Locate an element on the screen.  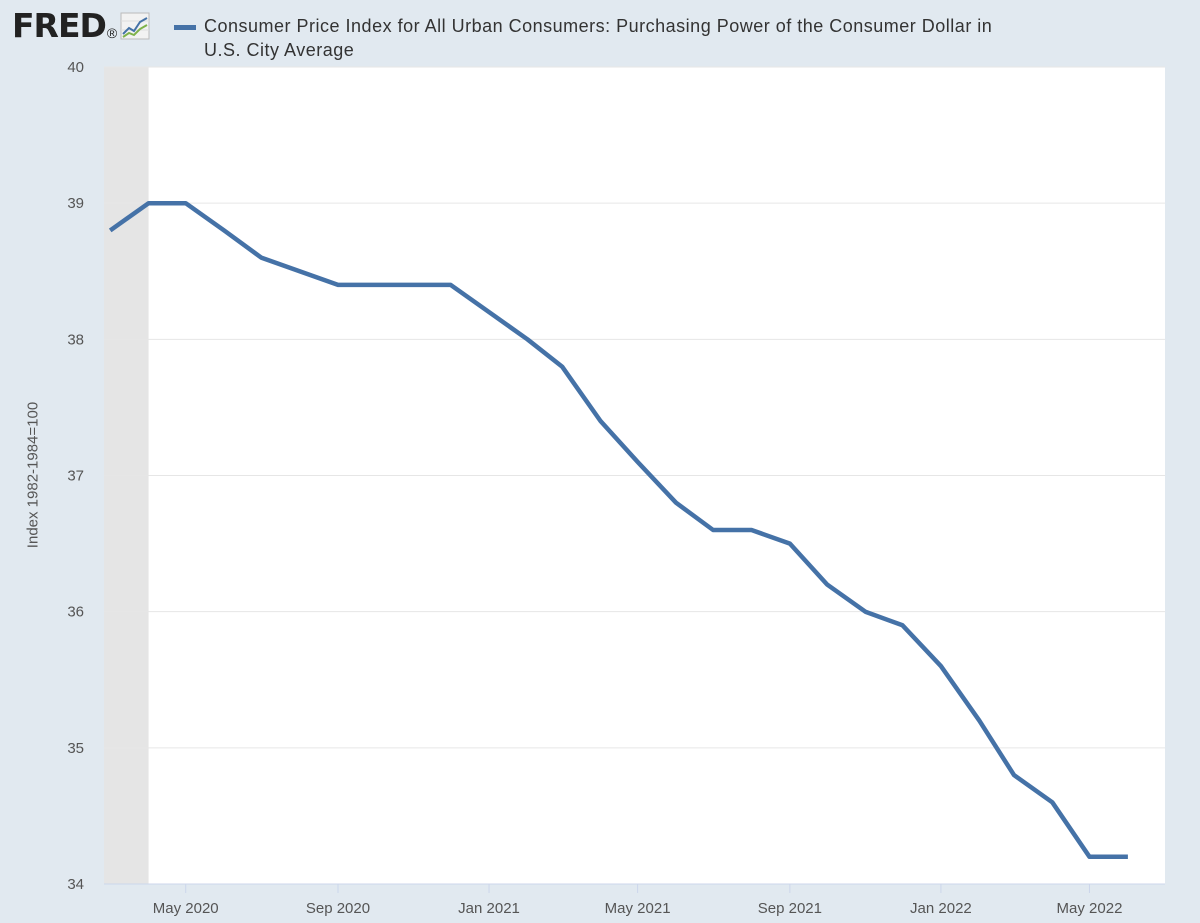
x-tick-label: Sep 2021 is located at coordinates (790, 908).